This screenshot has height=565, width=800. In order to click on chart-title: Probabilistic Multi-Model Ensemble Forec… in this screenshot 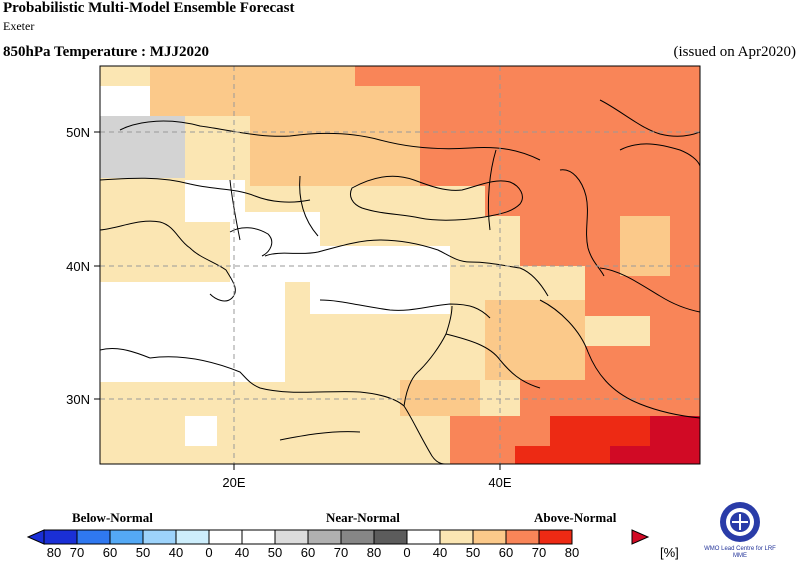, I will do `click(149, 8)`.